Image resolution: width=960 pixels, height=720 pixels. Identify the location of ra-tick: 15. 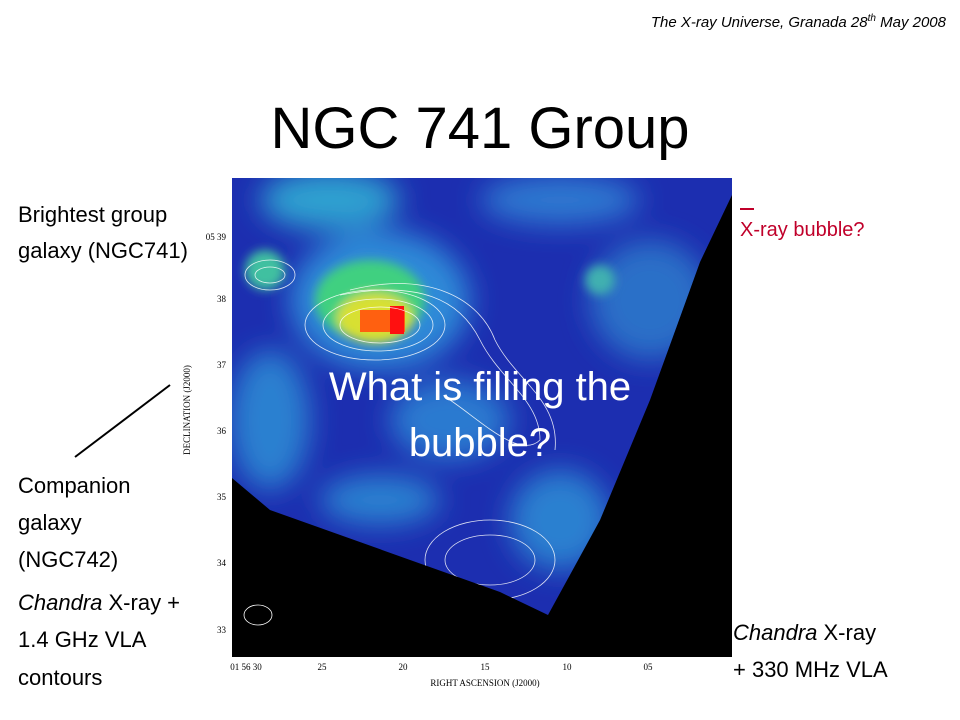
(486, 667).